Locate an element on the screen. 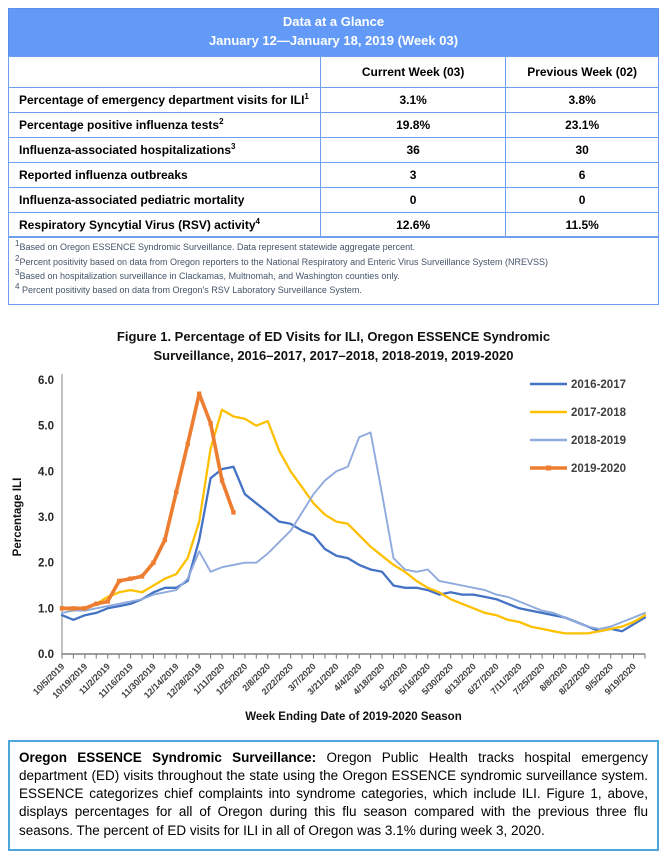 Image resolution: width=667 pixels, height=859 pixels. current-week-value: 36 is located at coordinates (413, 149).